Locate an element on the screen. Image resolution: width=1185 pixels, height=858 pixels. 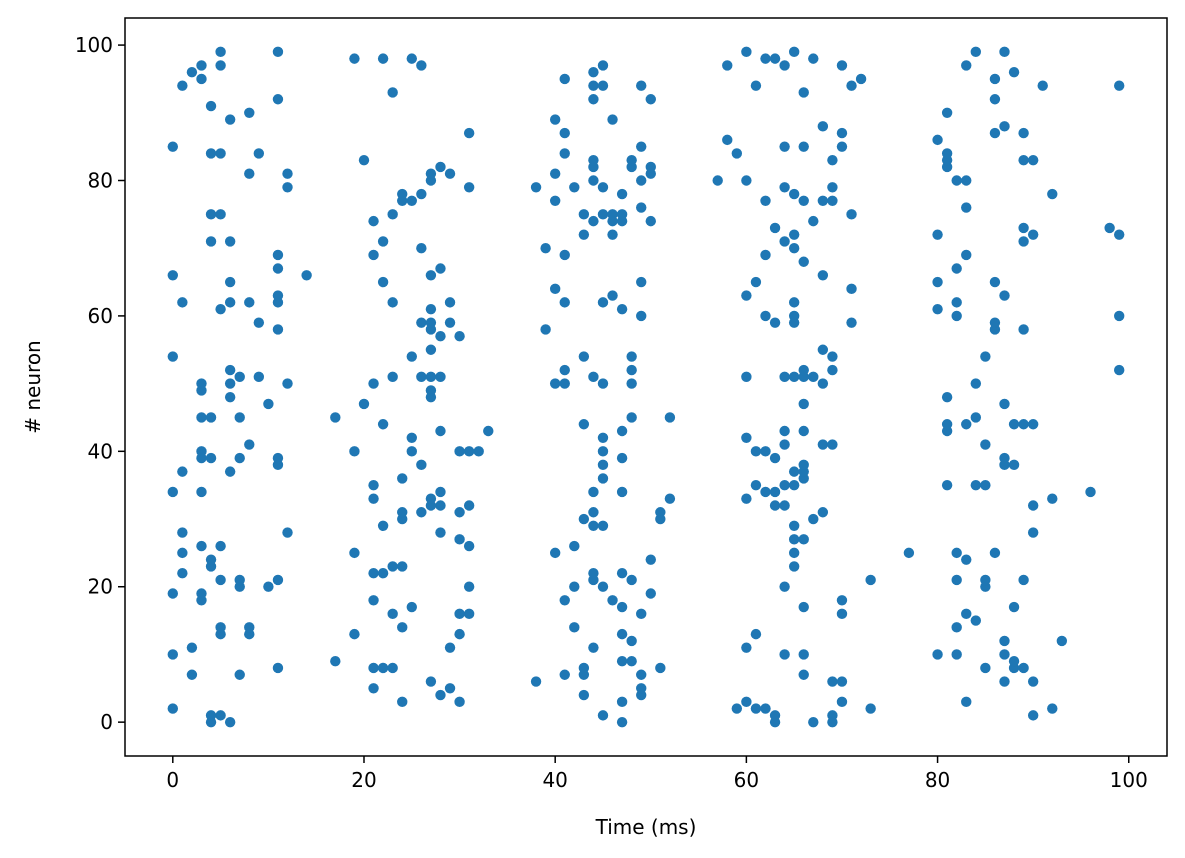
x-tick-label: 40 is located at coordinates (554, 780).